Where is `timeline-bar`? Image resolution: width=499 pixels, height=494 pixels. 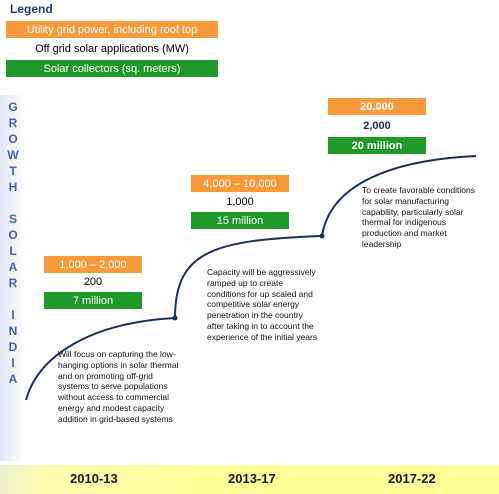 timeline-bar is located at coordinates (249, 479).